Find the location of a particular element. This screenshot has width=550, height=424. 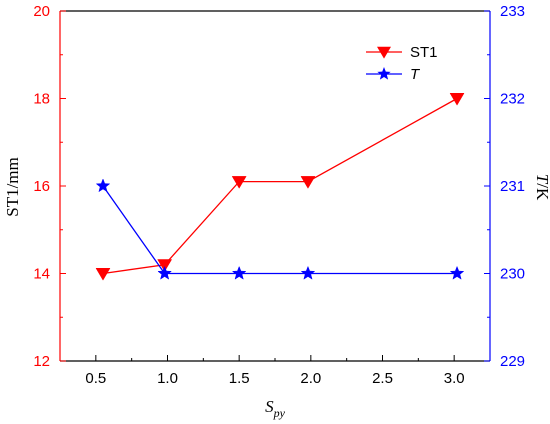

right-y-axis-title-symbol: T is located at coordinates (541, 179).